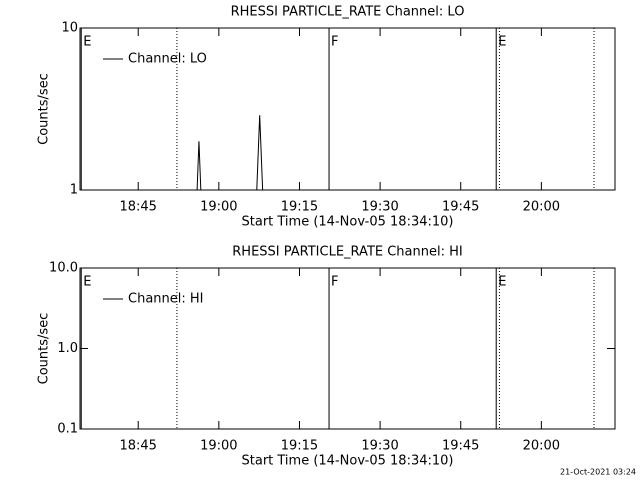  I want to click on y-tick-label: 10, so click(69, 28).